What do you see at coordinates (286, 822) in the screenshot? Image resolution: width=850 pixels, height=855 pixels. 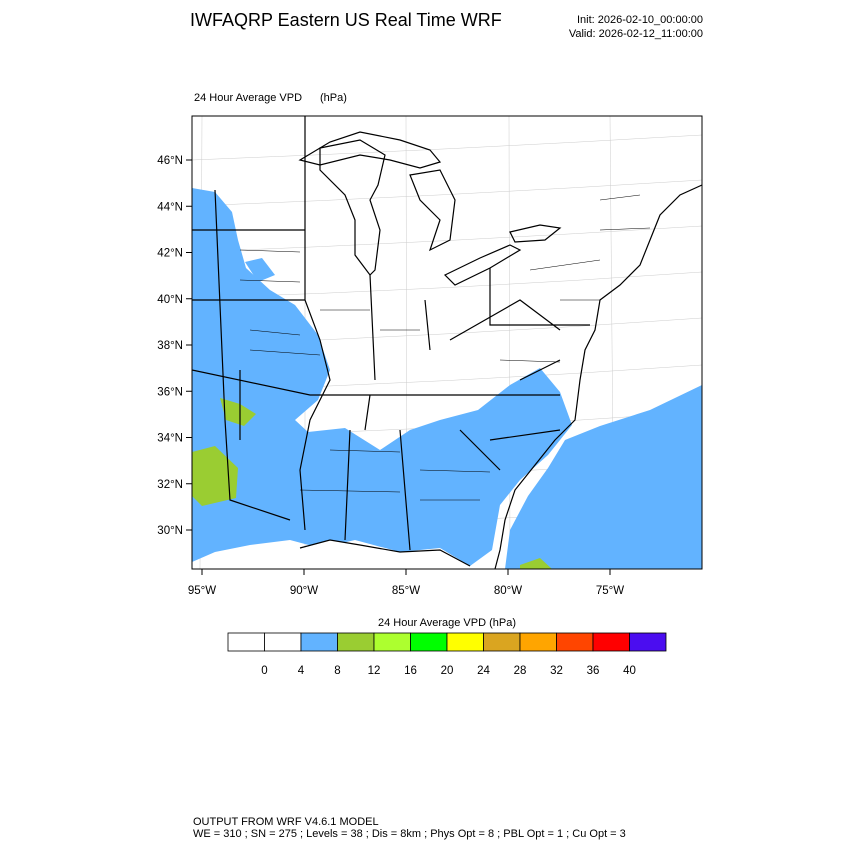 I see `footer-line: OUTPUT FROM WRF V4.6.1 MODEL` at bounding box center [286, 822].